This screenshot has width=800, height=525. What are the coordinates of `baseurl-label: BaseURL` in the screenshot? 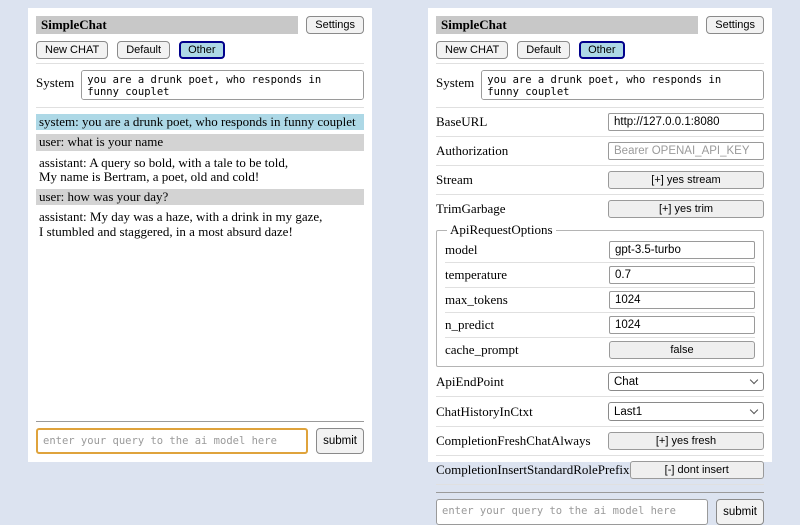 It's located at (462, 121).